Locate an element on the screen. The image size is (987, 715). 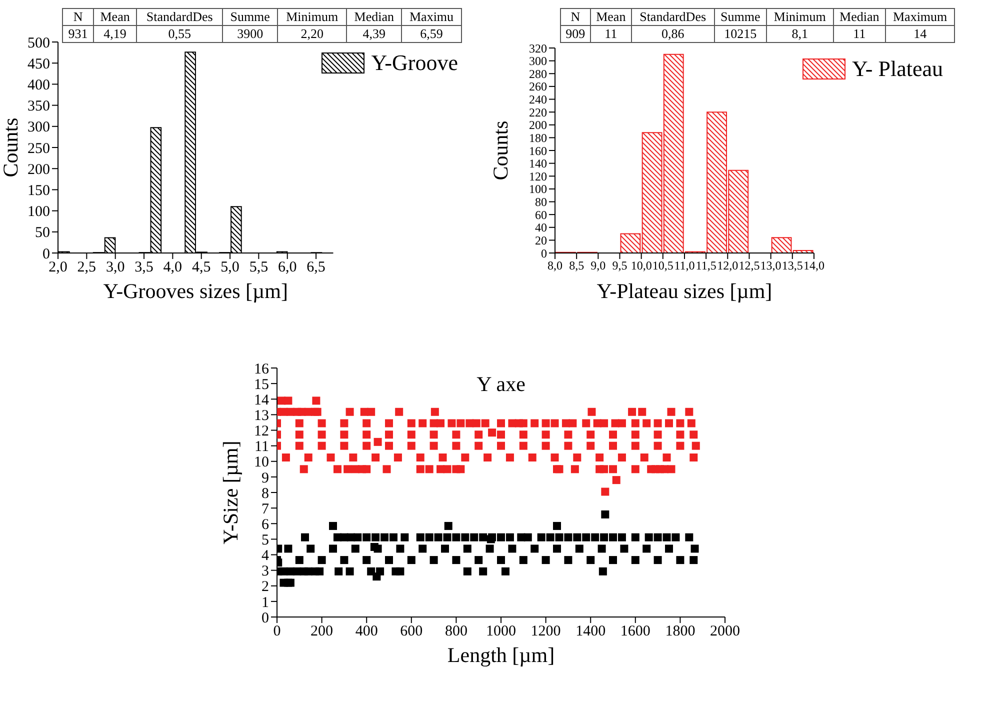
x-tick-label: 9,0 is located at coordinates (598, 265).